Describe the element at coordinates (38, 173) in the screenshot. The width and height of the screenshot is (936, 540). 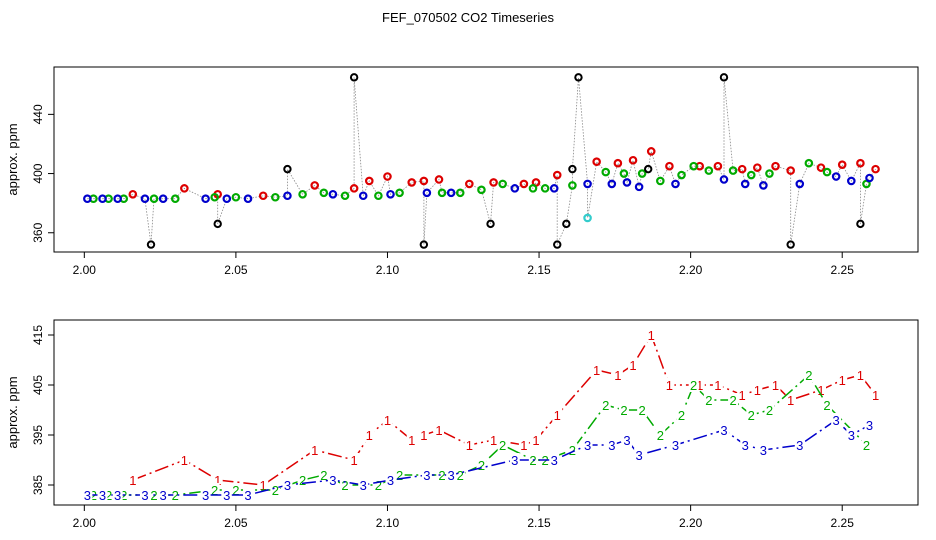
I see `y-tick-label: 400` at that location.